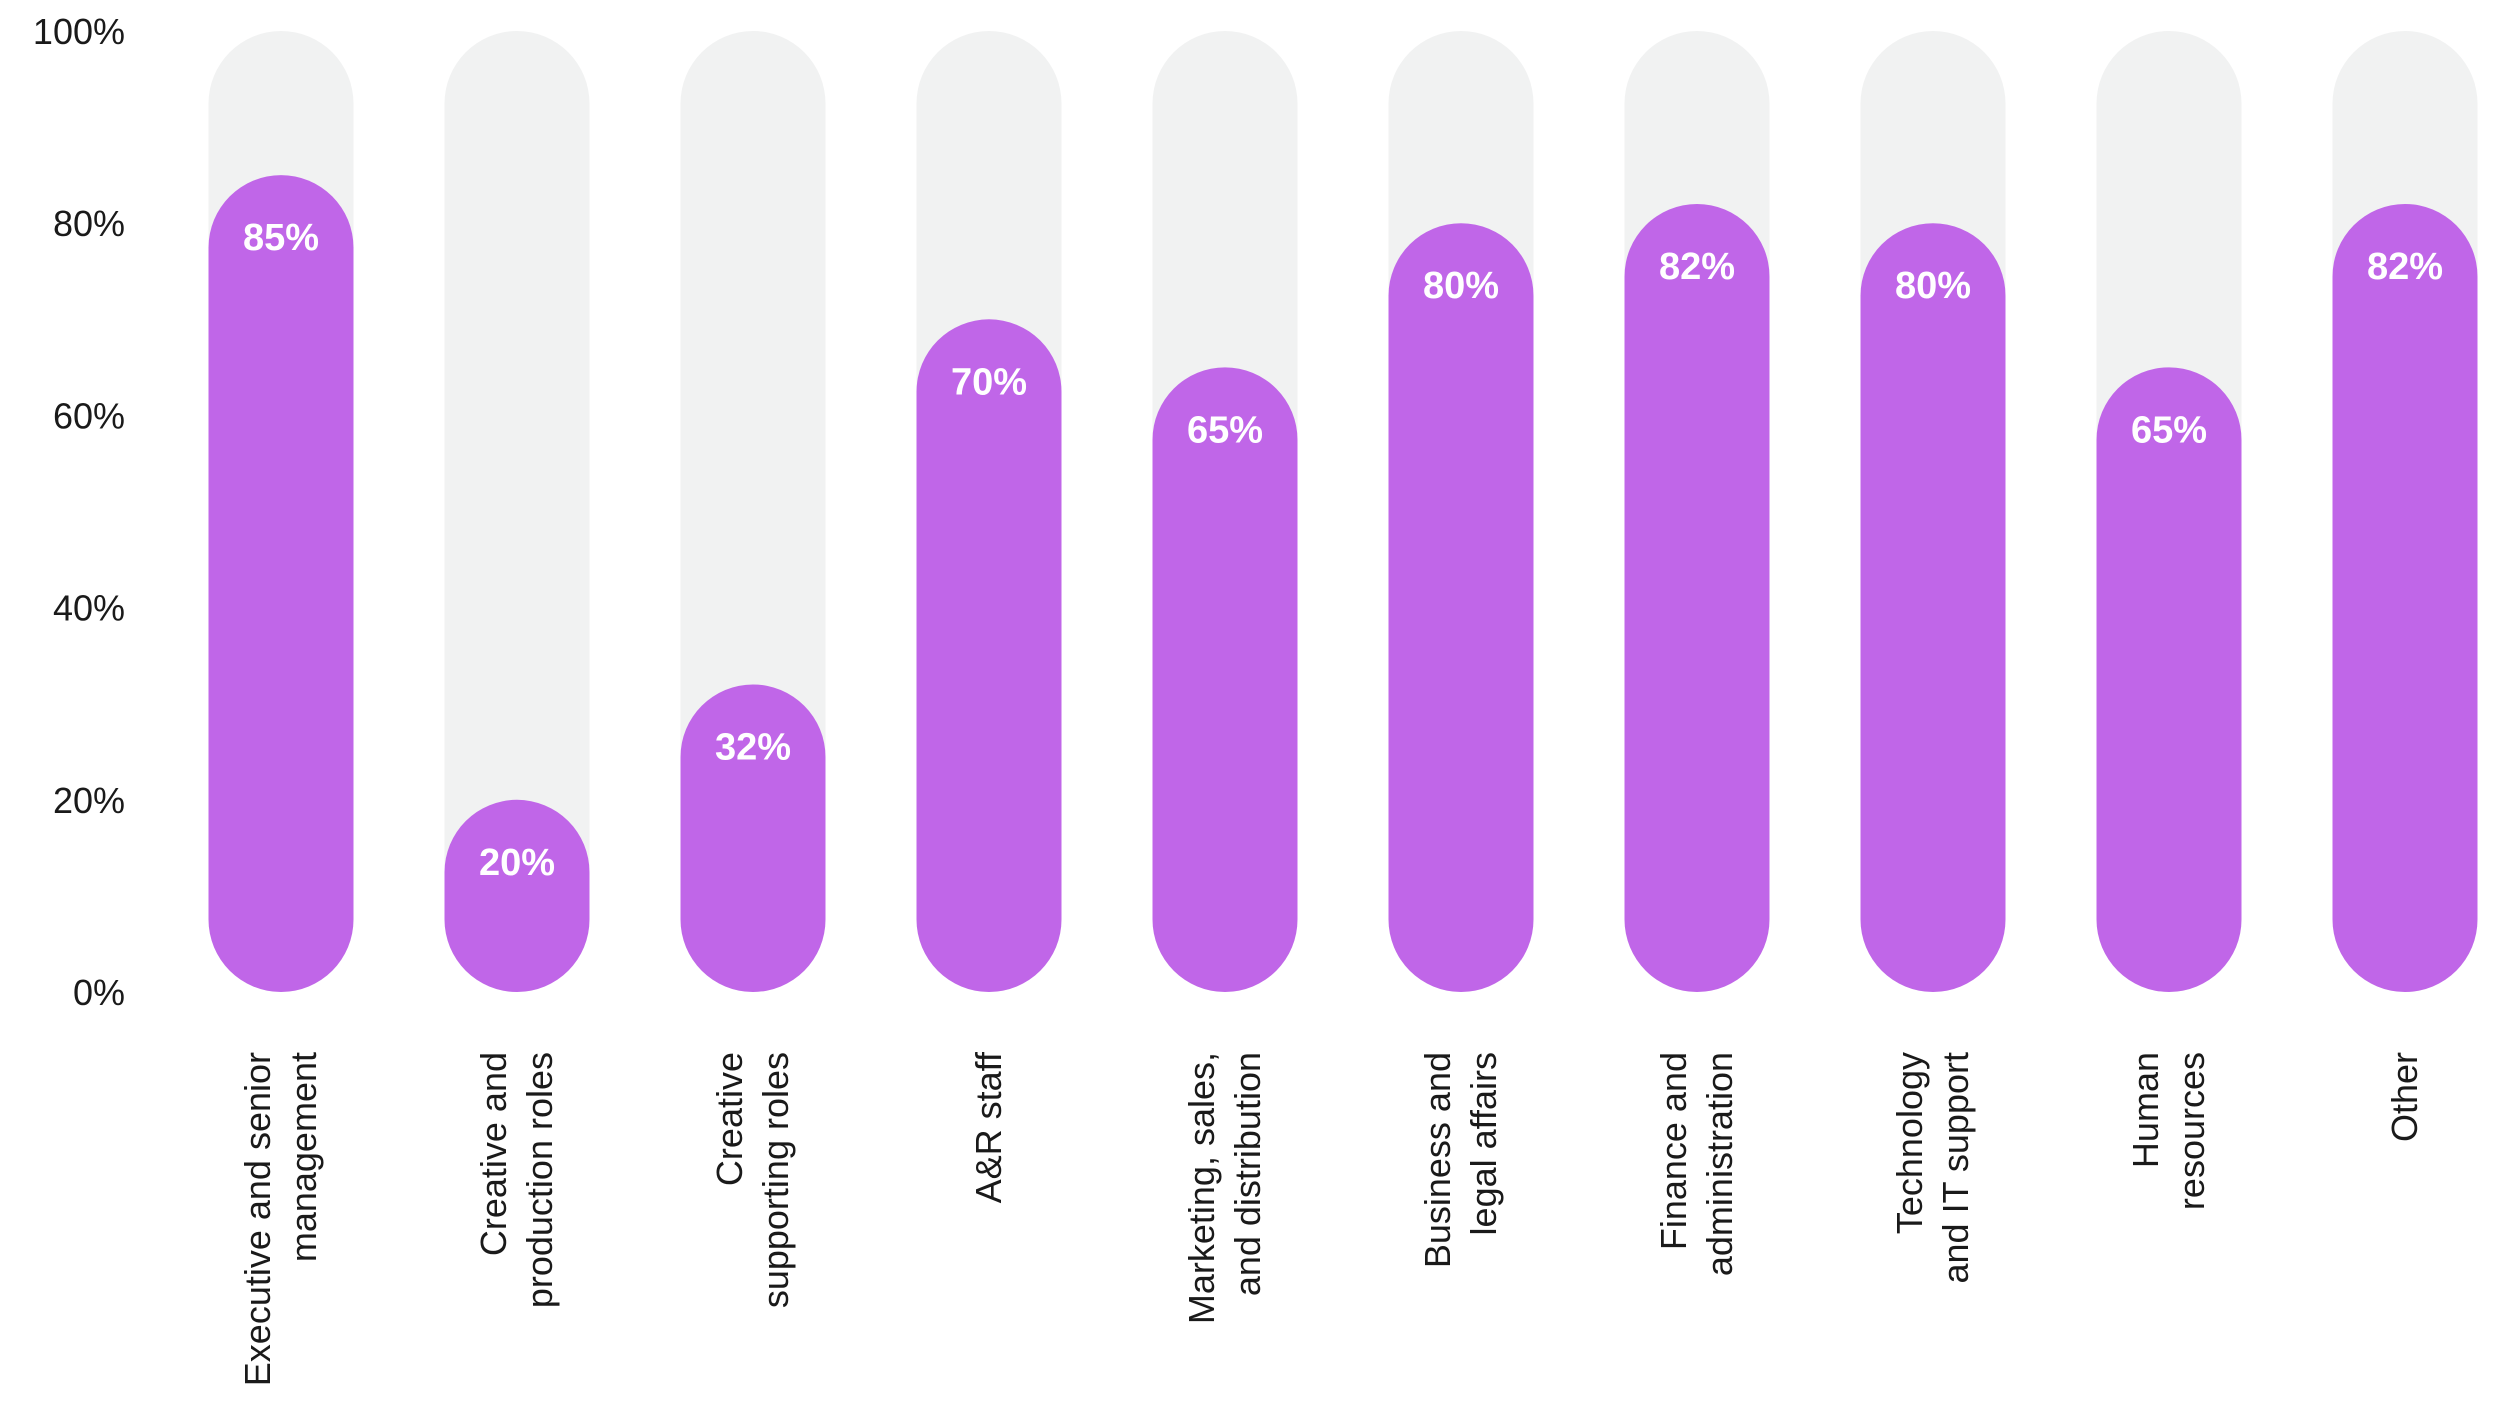 This screenshot has height=1411, width=2500. Describe the element at coordinates (1932, 1168) in the screenshot. I see `category-label: Technology and IT support` at that location.